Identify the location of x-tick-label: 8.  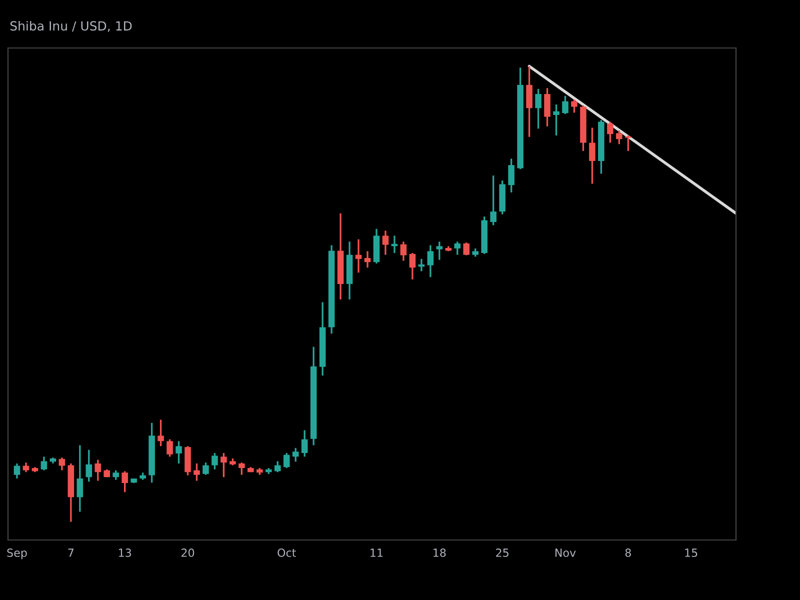
(628, 552).